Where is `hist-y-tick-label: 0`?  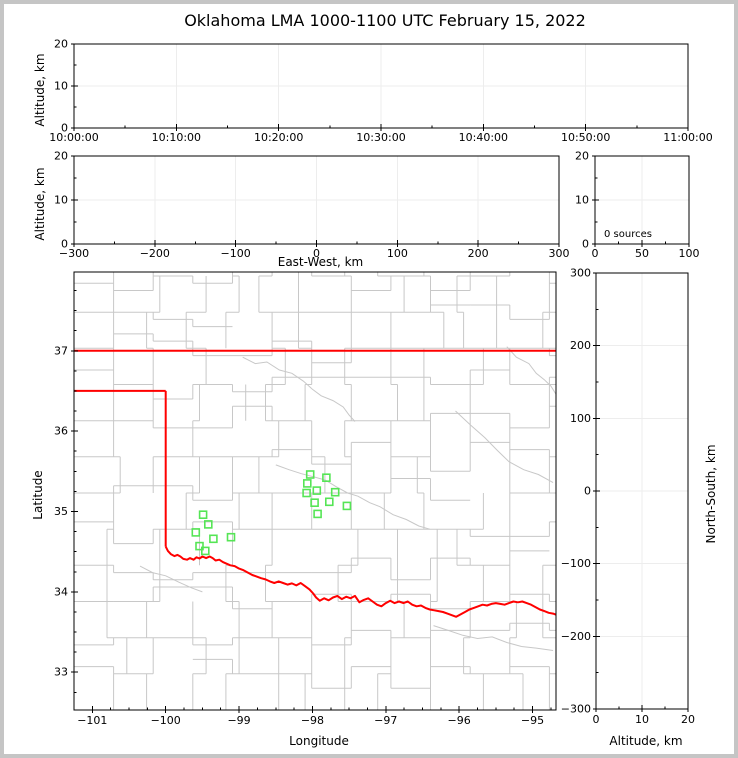
hist-y-tick-label: 0 is located at coordinates (585, 244).